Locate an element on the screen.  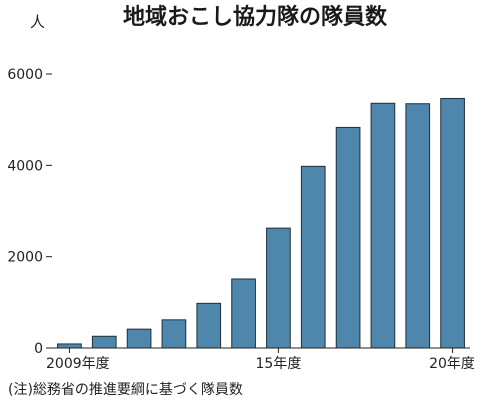
chart-title: 地域おこし協力隊の隊員数 is located at coordinates (255, 17).